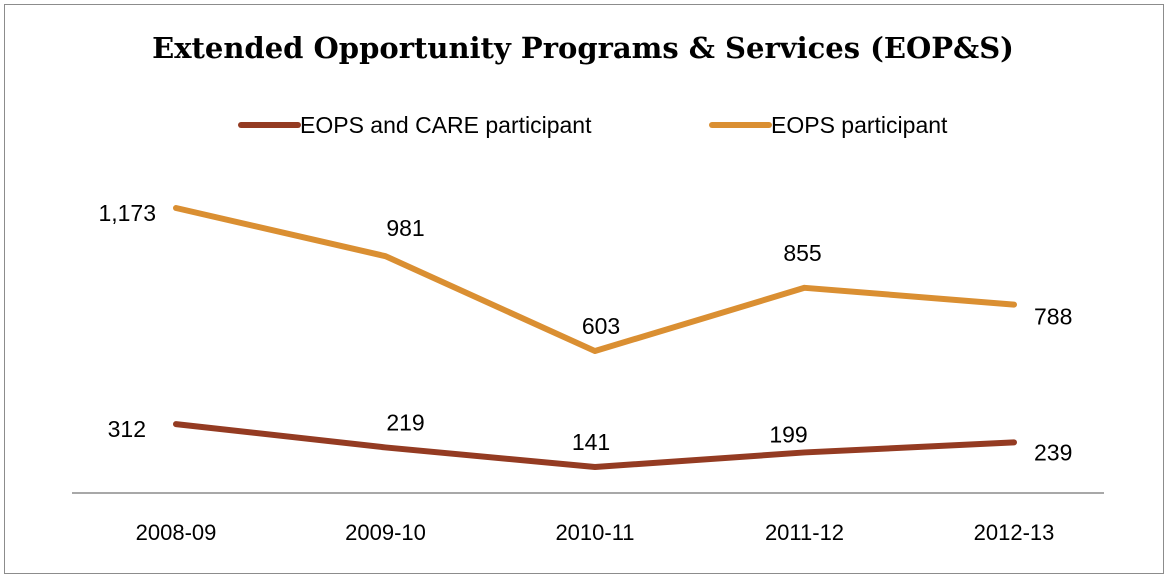 The image size is (1172, 580). Describe the element at coordinates (1014, 532) in the screenshot. I see `x-tick-label: 2012-13` at that location.